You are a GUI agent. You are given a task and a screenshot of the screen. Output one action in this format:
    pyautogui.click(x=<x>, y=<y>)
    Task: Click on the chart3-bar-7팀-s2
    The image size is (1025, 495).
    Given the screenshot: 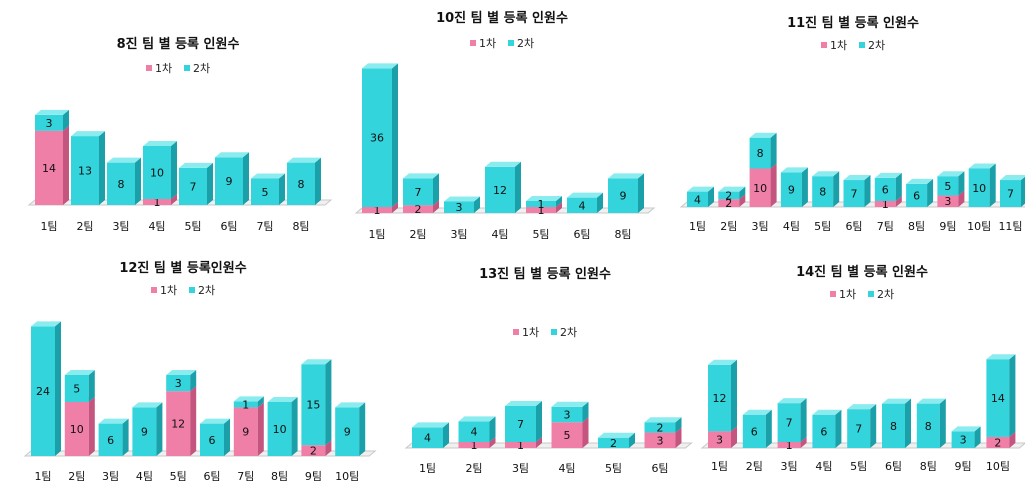 What is the action you would take?
    pyautogui.click(x=248, y=402)
    